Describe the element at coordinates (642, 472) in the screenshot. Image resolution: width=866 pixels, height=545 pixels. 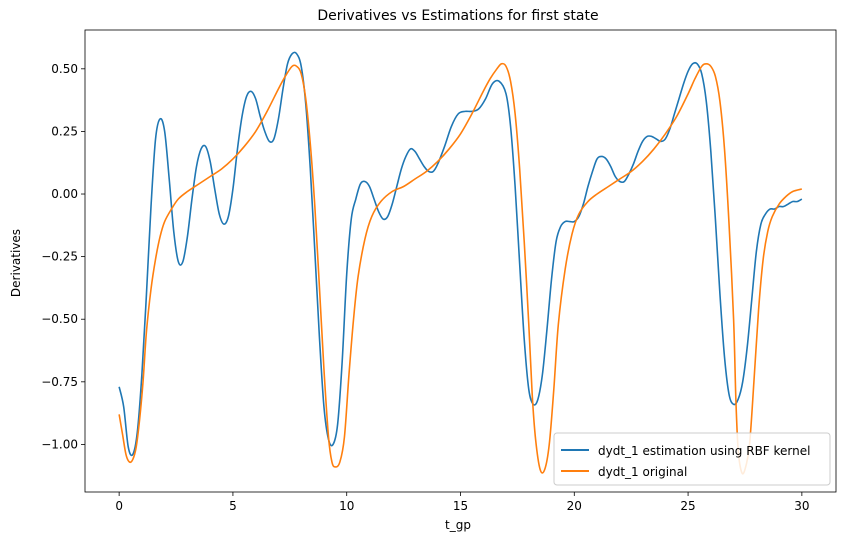
I see `legend-label-original: dydt_1 original` at that location.